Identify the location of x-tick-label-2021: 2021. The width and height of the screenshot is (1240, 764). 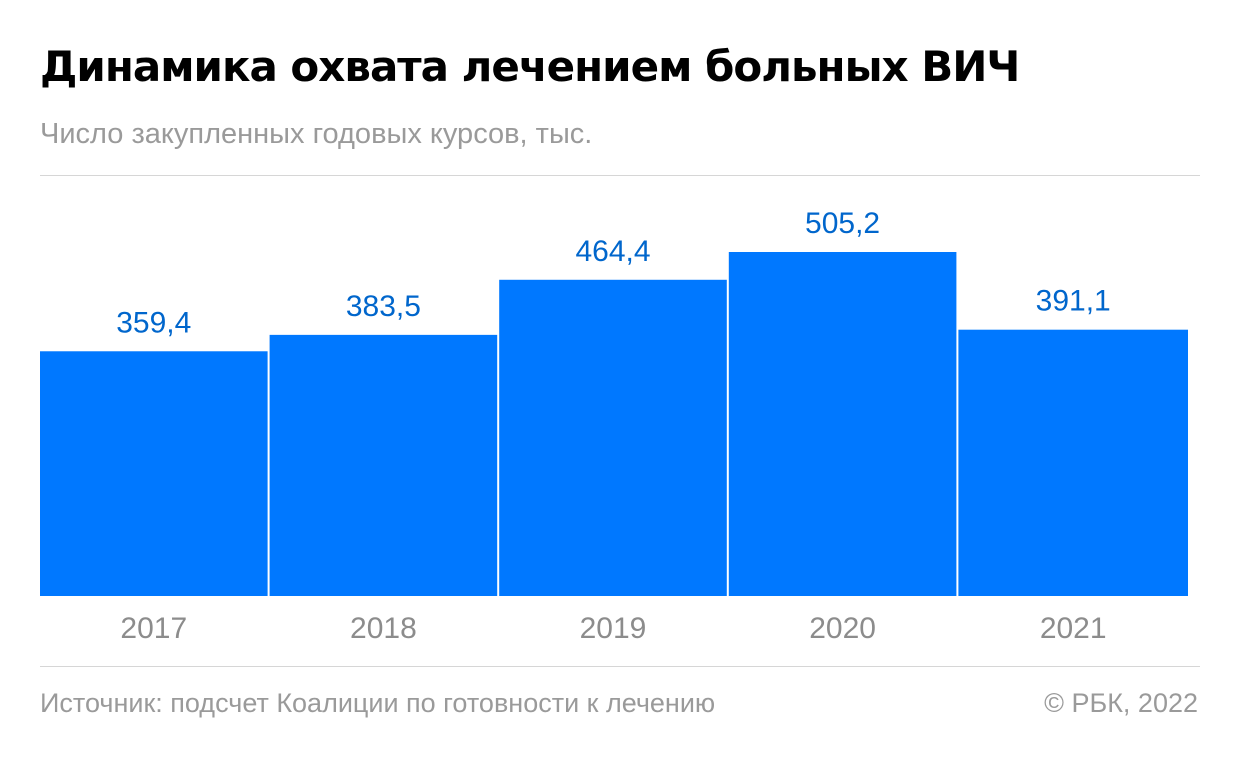
(1073, 628).